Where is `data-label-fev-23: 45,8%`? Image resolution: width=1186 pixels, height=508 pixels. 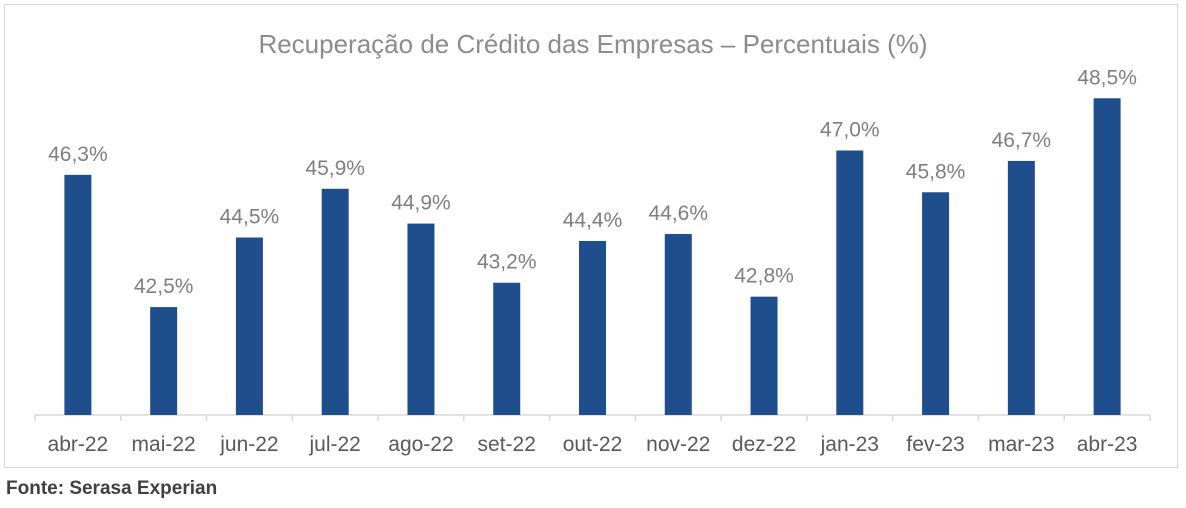 data-label-fev-23: 45,8% is located at coordinates (936, 171).